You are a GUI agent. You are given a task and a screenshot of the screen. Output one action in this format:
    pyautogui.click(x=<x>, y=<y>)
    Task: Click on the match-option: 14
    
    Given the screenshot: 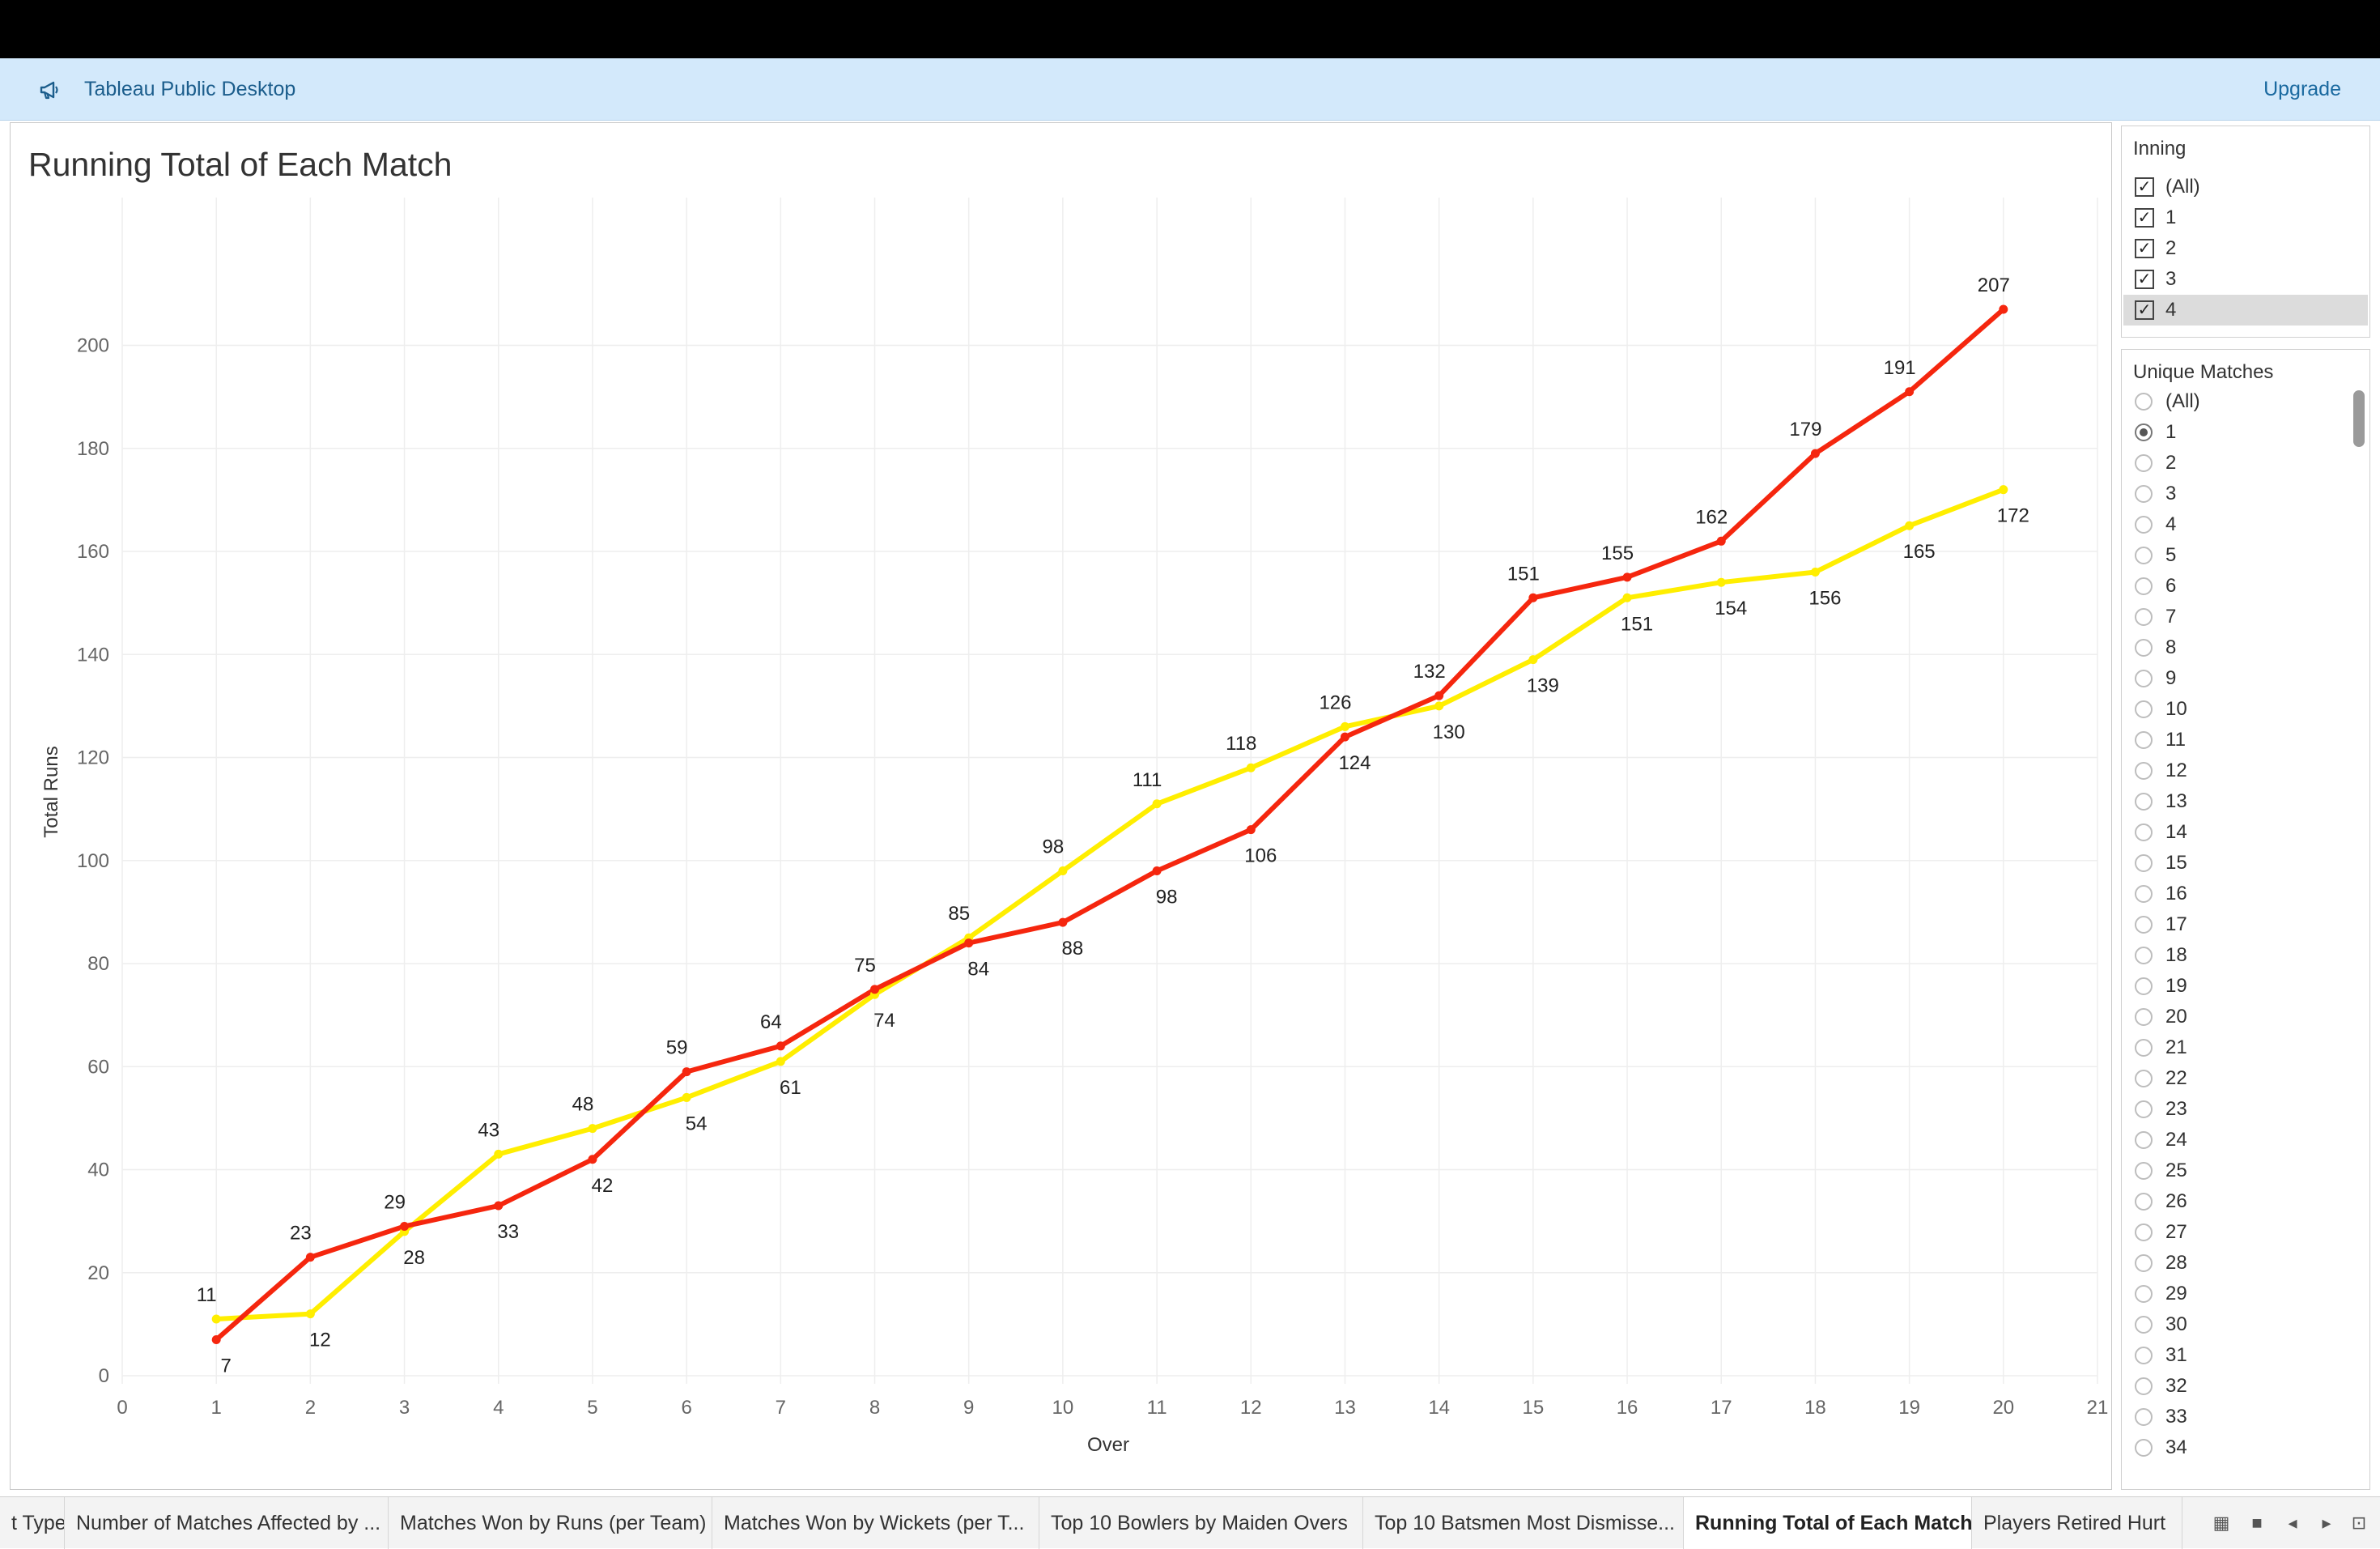 What is the action you would take?
    pyautogui.click(x=2245, y=833)
    